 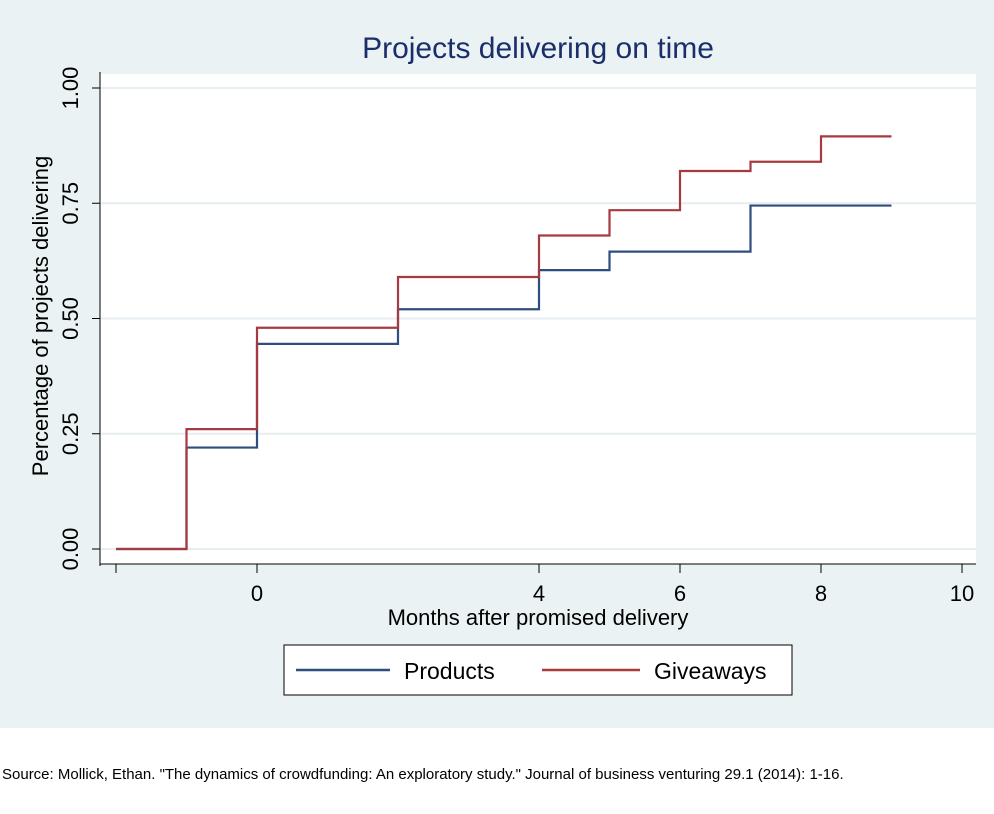 What do you see at coordinates (70, 203) in the screenshot?
I see `y-tick-label: 0.75` at bounding box center [70, 203].